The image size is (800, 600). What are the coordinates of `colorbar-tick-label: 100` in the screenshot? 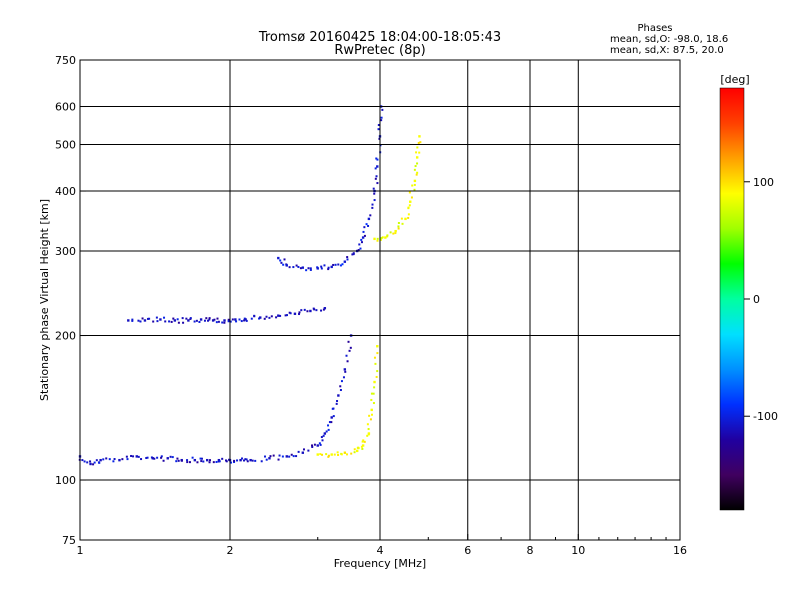 It's located at (763, 182).